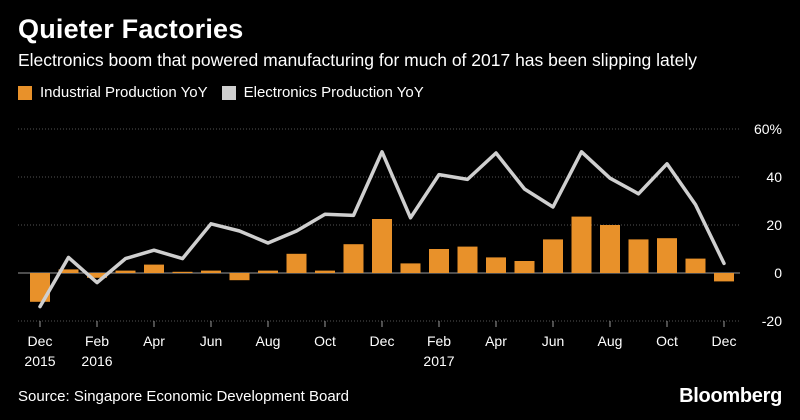 The image size is (800, 420). Describe the element at coordinates (131, 29) in the screenshot. I see `chart-title: Quieter Factories` at that location.